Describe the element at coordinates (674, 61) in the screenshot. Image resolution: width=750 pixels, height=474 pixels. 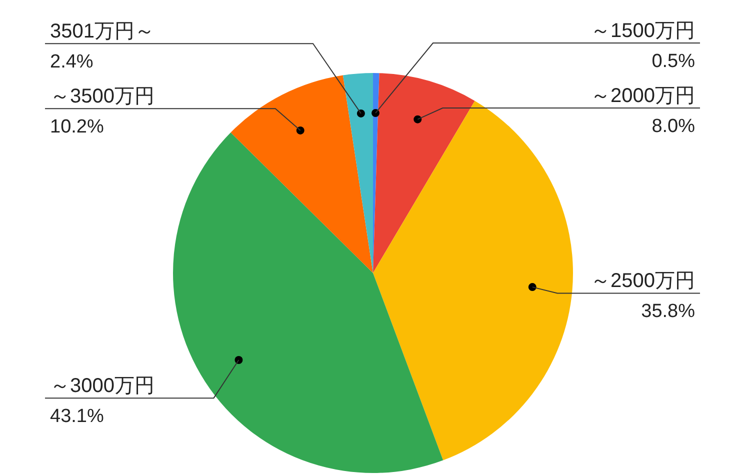
I see `data-label: 0.5%` at that location.